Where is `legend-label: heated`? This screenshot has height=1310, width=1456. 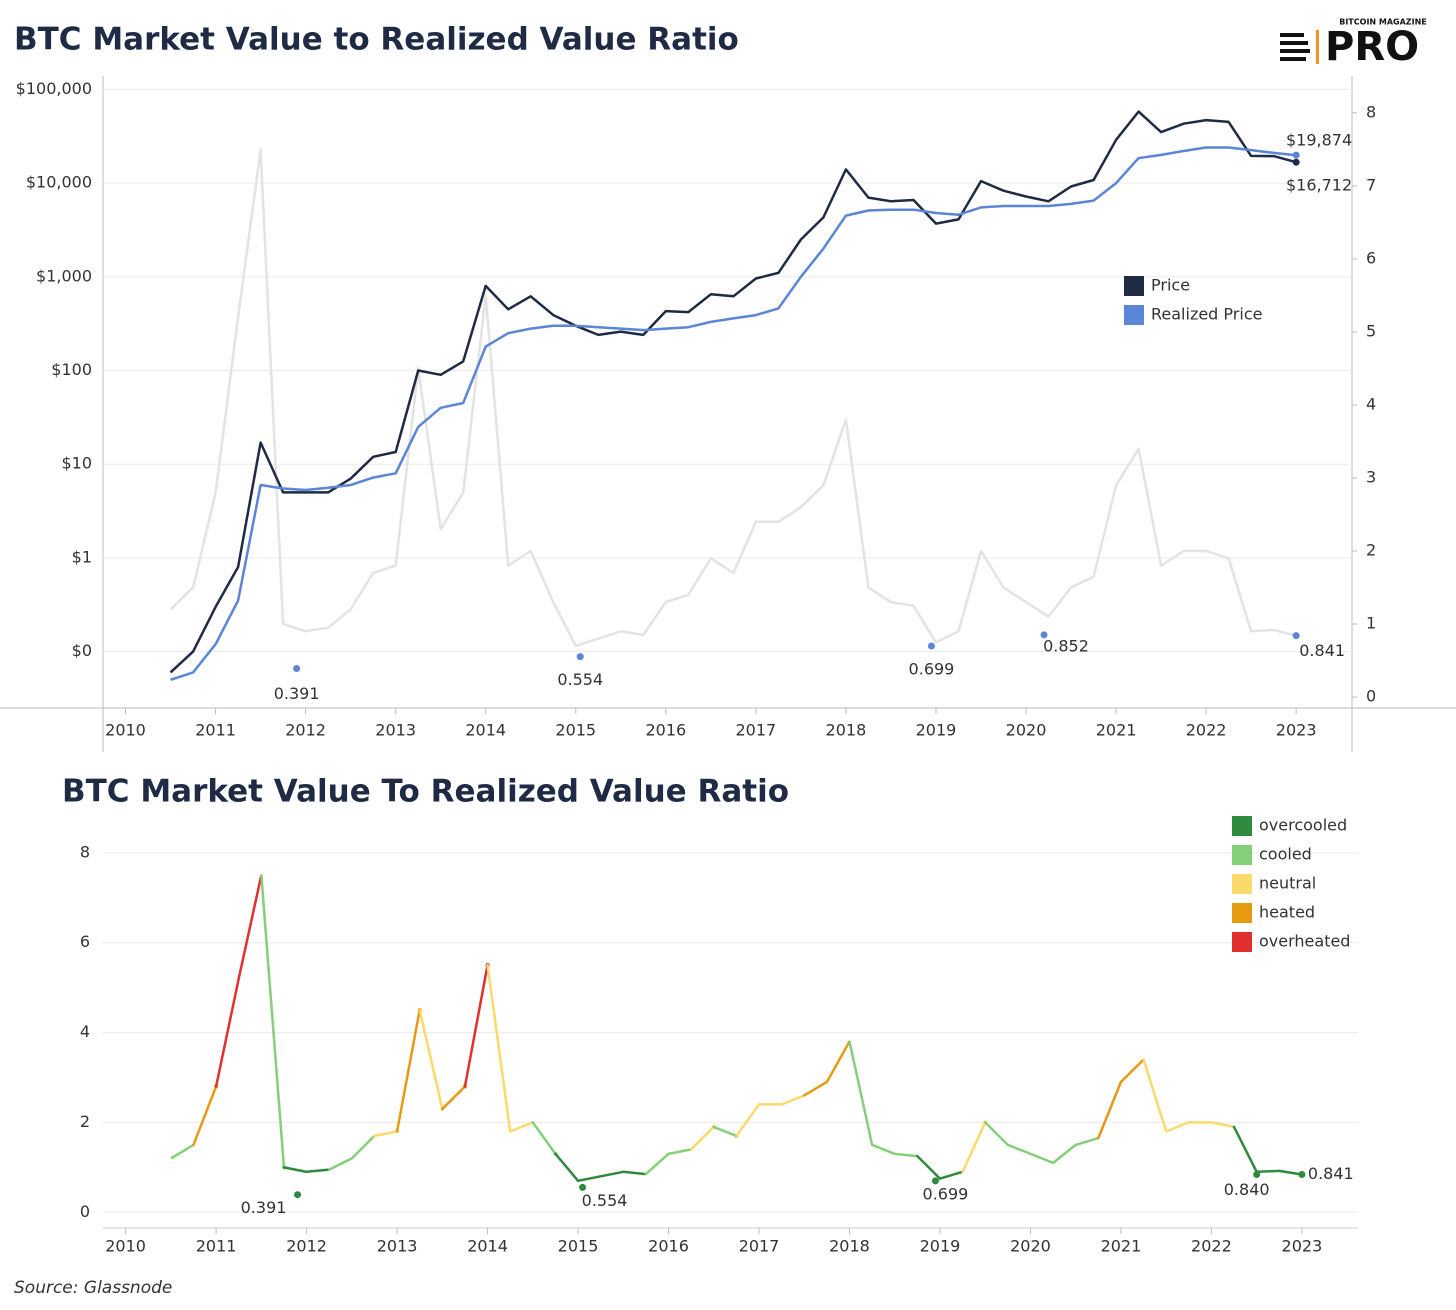
legend-label: heated is located at coordinates (1287, 912).